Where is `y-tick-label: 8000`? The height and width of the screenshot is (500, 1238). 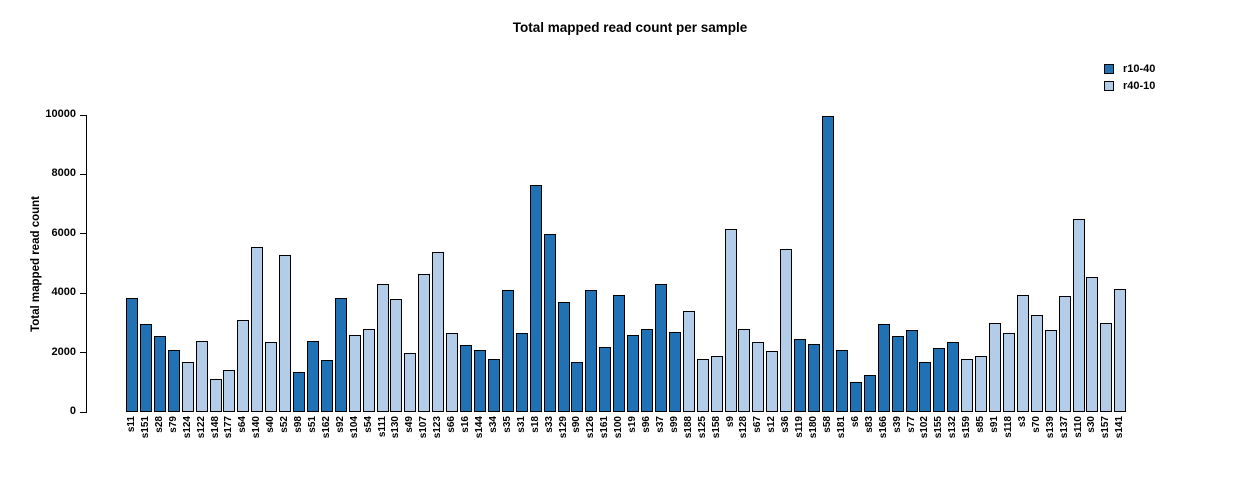 y-tick-label: 8000 is located at coordinates (63, 173).